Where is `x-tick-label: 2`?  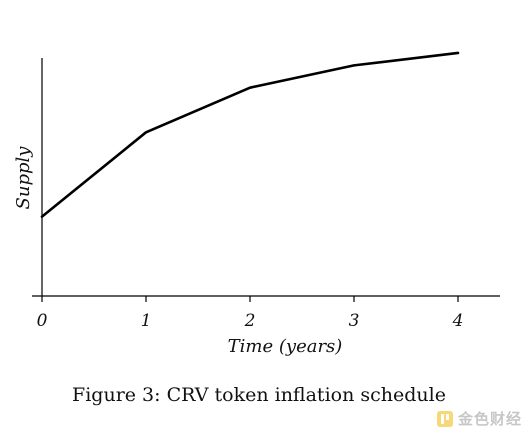 x-tick-label: 2 is located at coordinates (250, 321).